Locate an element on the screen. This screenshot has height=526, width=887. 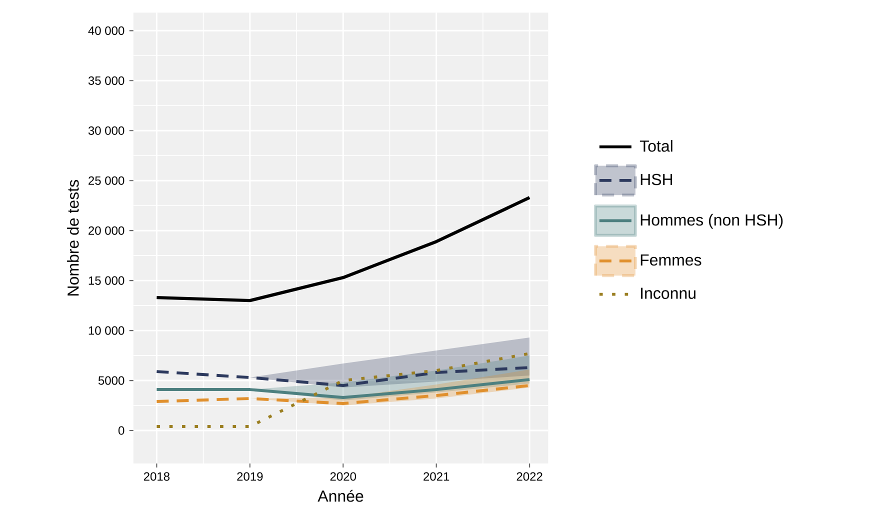
legend-label: Hommes (non HSH) is located at coordinates (711, 221).